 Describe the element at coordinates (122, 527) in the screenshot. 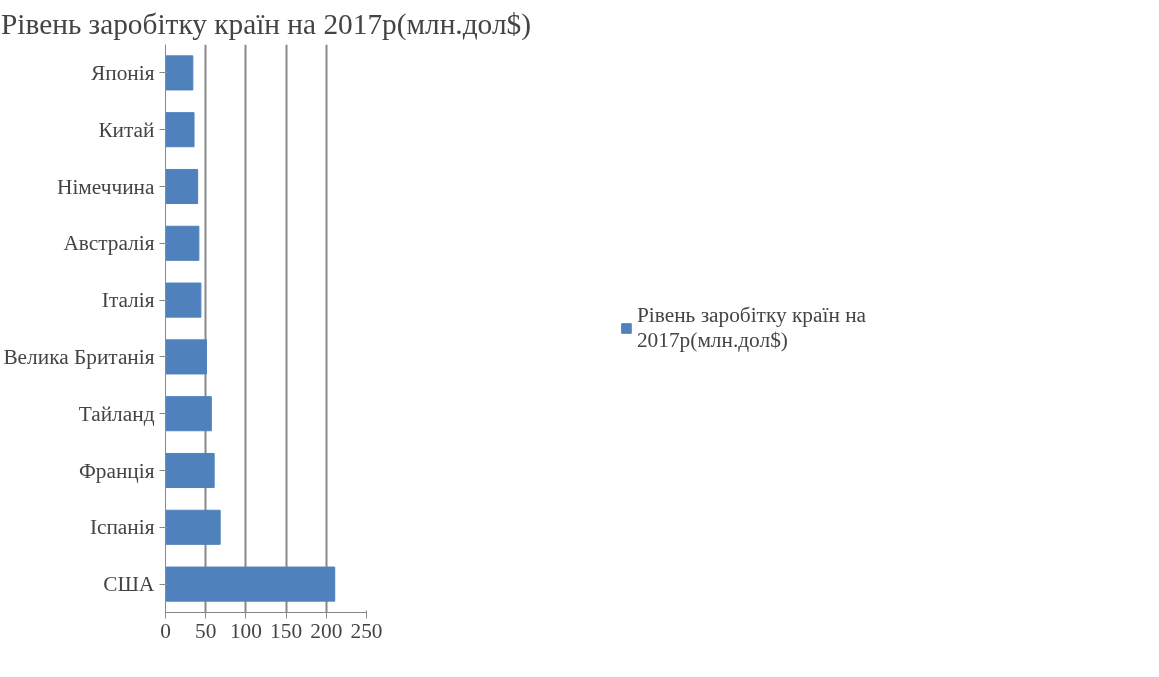

I see `y-tick-label: Іспанія` at that location.